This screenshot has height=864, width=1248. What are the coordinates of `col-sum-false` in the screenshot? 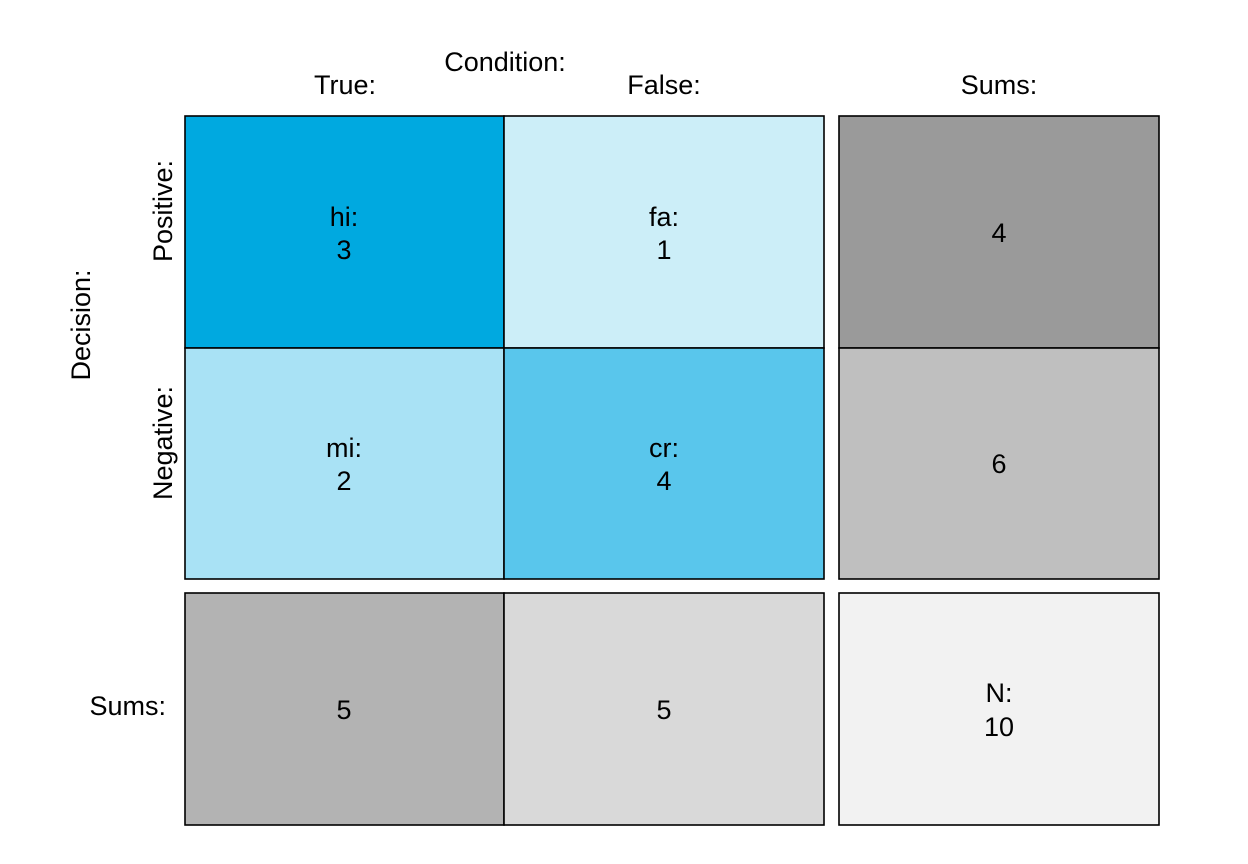 It's located at (664, 709).